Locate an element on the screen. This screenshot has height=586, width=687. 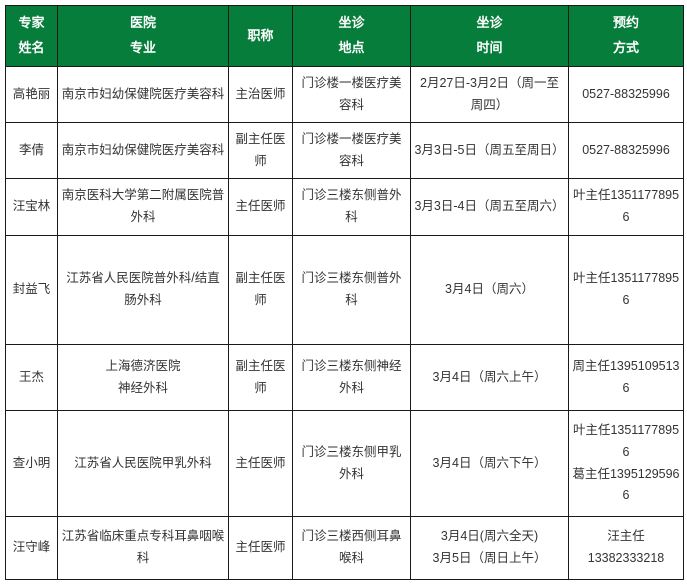
cell-expert-name: 汪守峰 is located at coordinates (31, 548).